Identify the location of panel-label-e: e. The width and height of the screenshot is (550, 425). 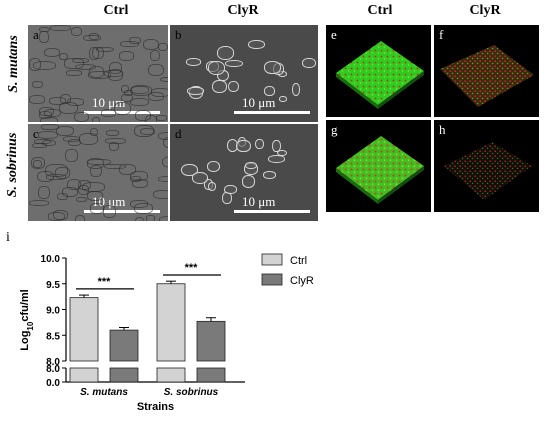
(334, 34).